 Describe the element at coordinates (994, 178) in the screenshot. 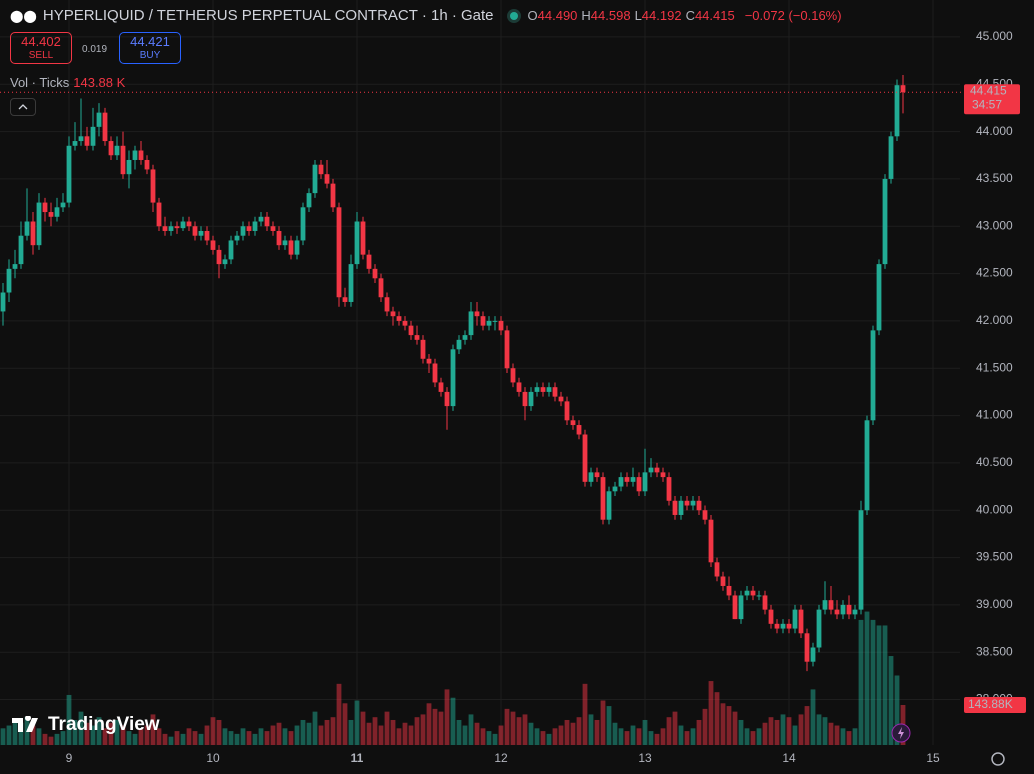

I see `y-tick-label: 43.500` at that location.